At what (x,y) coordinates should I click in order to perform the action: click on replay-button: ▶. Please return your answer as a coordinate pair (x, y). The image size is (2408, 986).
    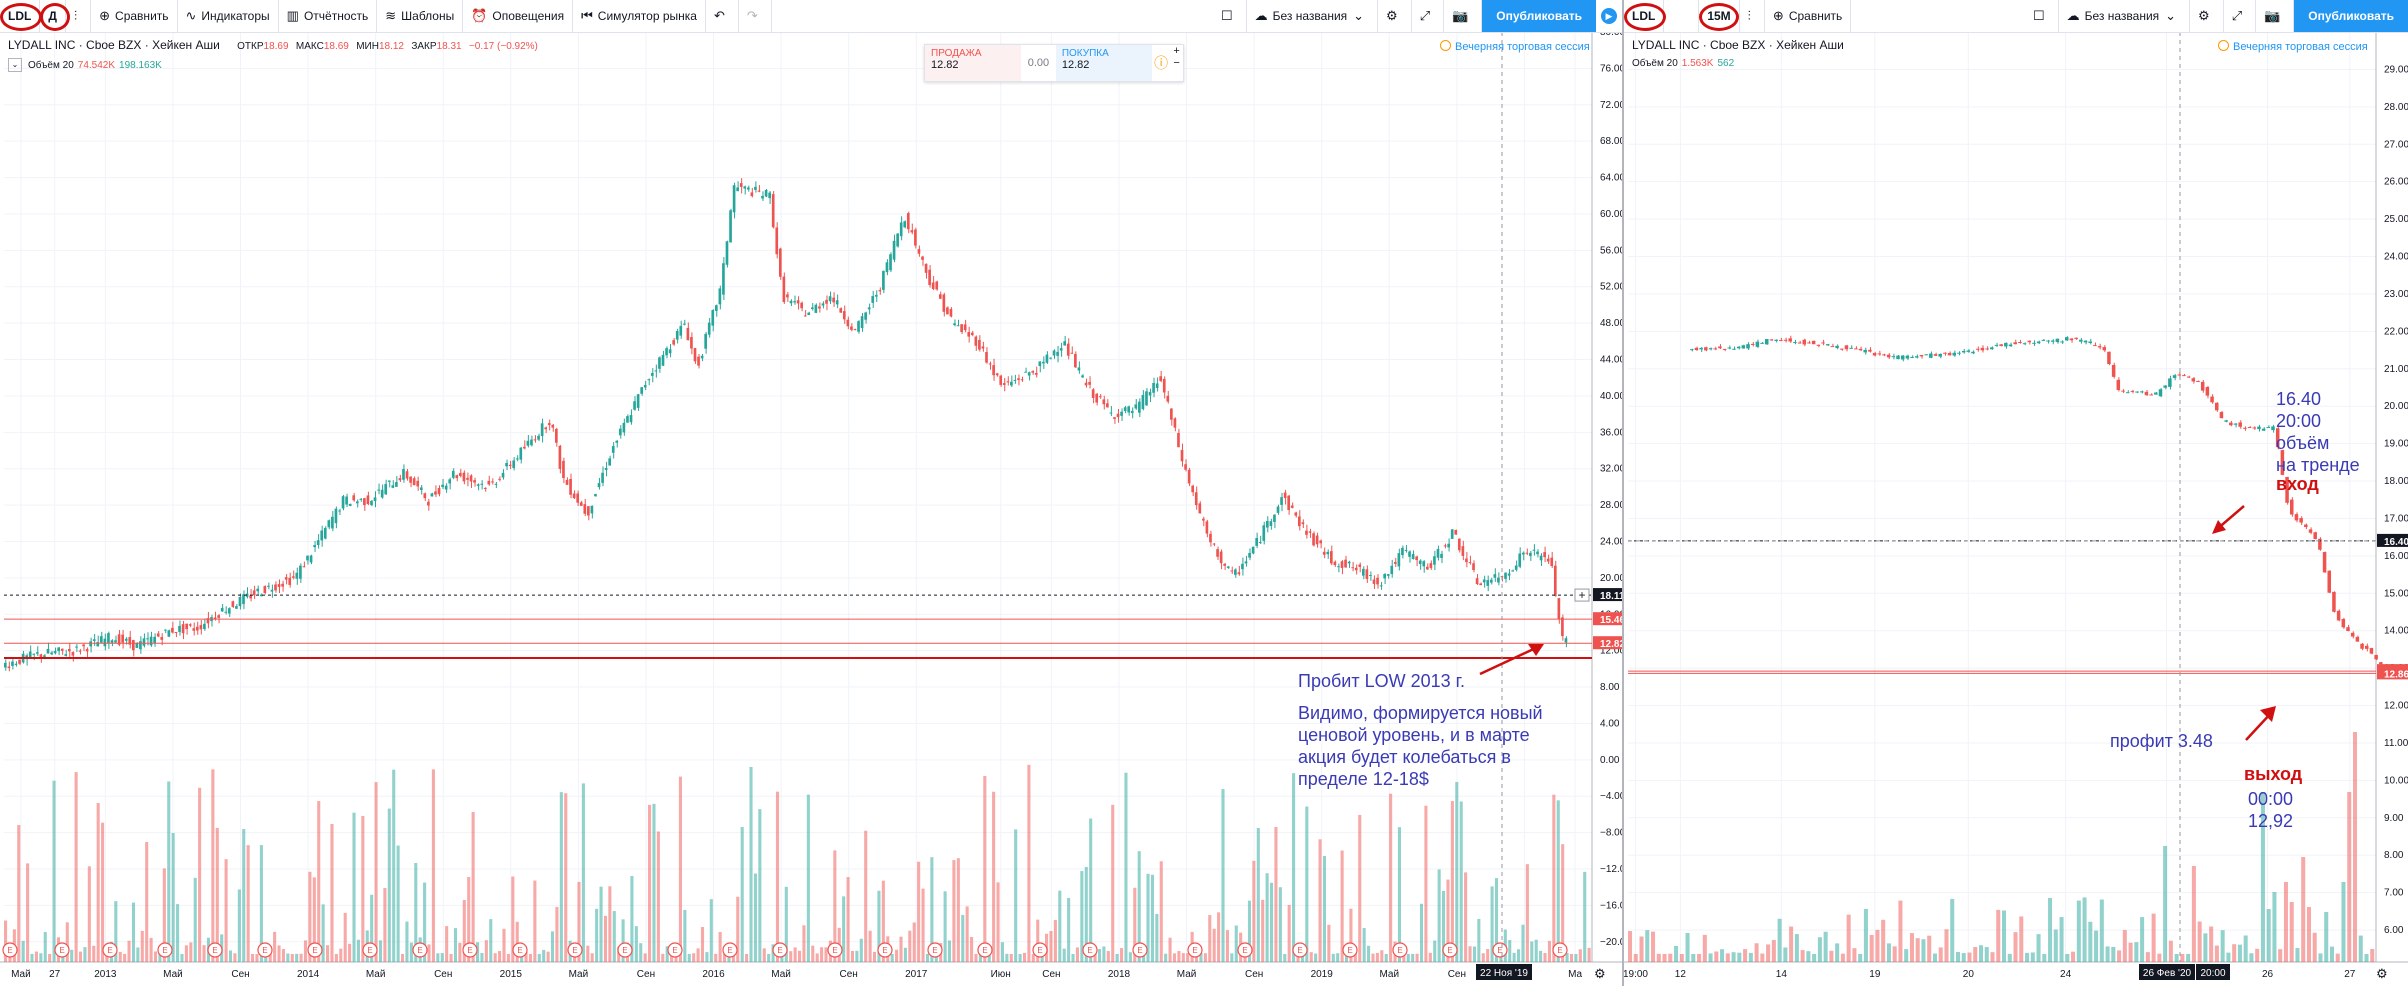
    Looking at the image, I should click on (1609, 16).